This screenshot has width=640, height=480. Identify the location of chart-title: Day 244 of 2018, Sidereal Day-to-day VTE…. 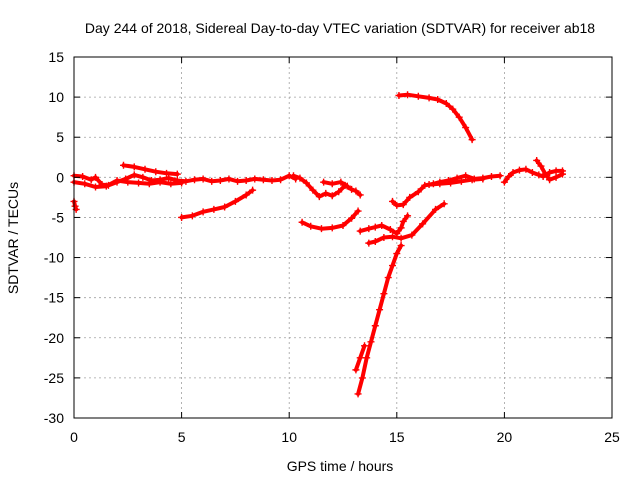
(340, 28).